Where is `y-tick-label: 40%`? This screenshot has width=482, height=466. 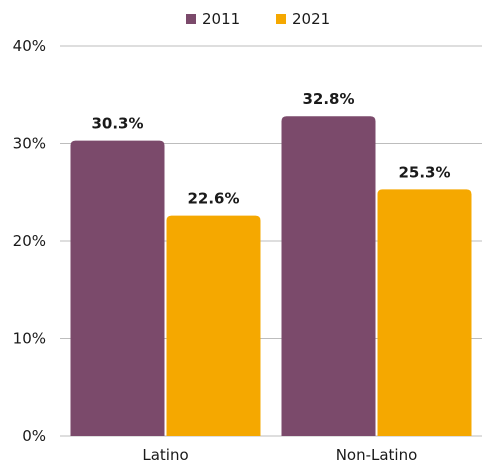
y-tick-label: 40% is located at coordinates (29, 46).